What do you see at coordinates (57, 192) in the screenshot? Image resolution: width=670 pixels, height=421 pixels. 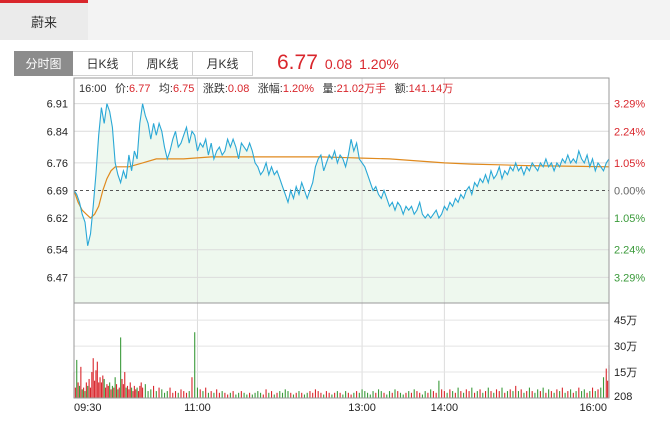 I see `y-tick-label: 6.69` at bounding box center [57, 192].